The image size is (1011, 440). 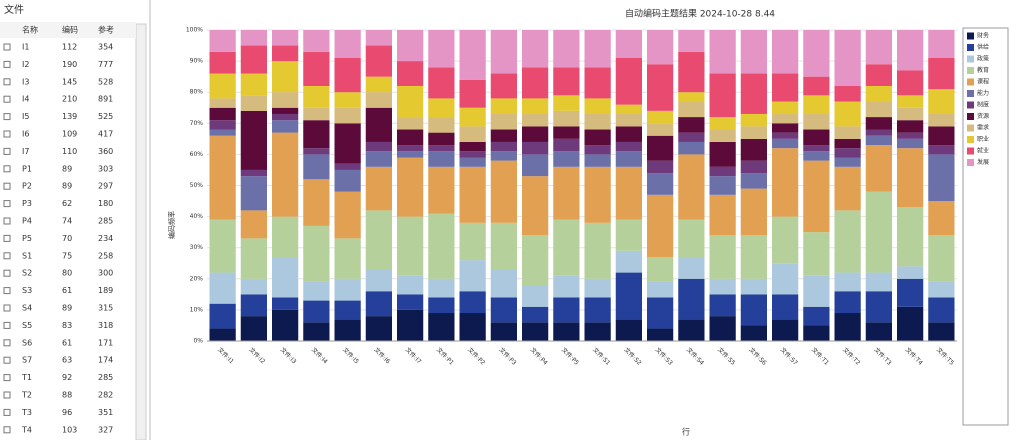 I want to click on table-cell: 297, so click(x=105, y=186).